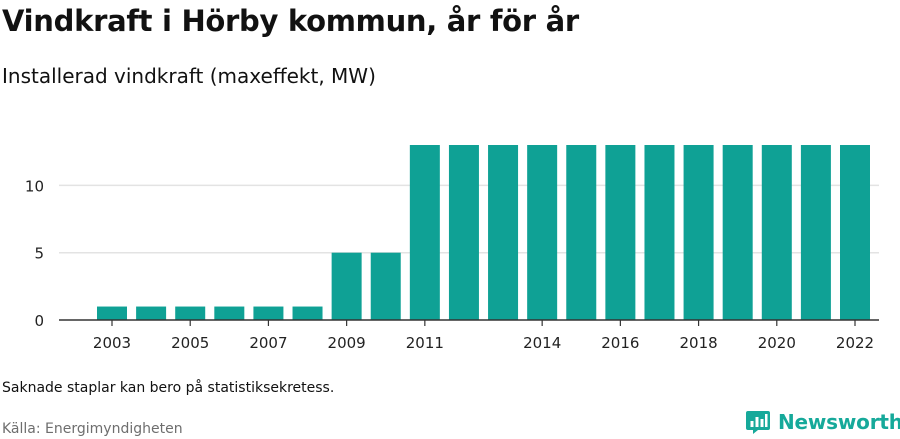 This screenshot has width=900, height=439. Describe the element at coordinates (503, 232) in the screenshot. I see `bar-2013` at that location.